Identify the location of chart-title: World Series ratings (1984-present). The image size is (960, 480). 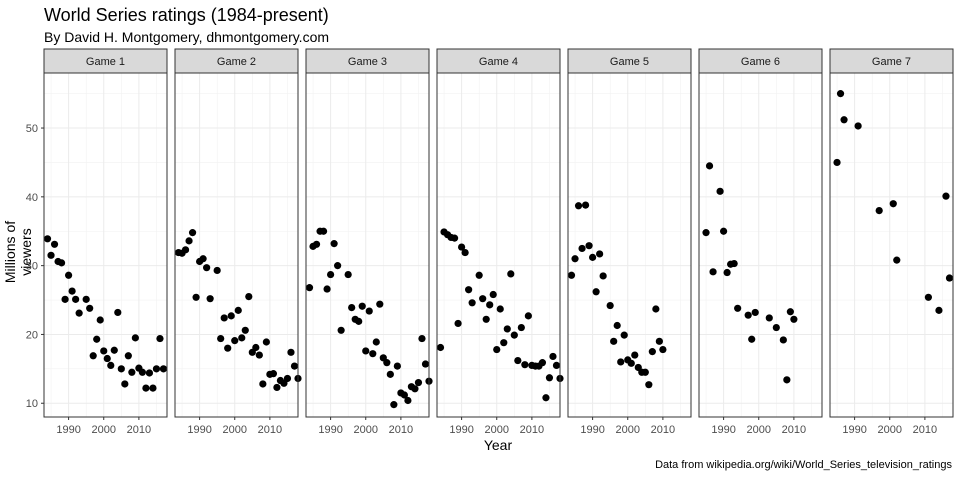
(186, 15).